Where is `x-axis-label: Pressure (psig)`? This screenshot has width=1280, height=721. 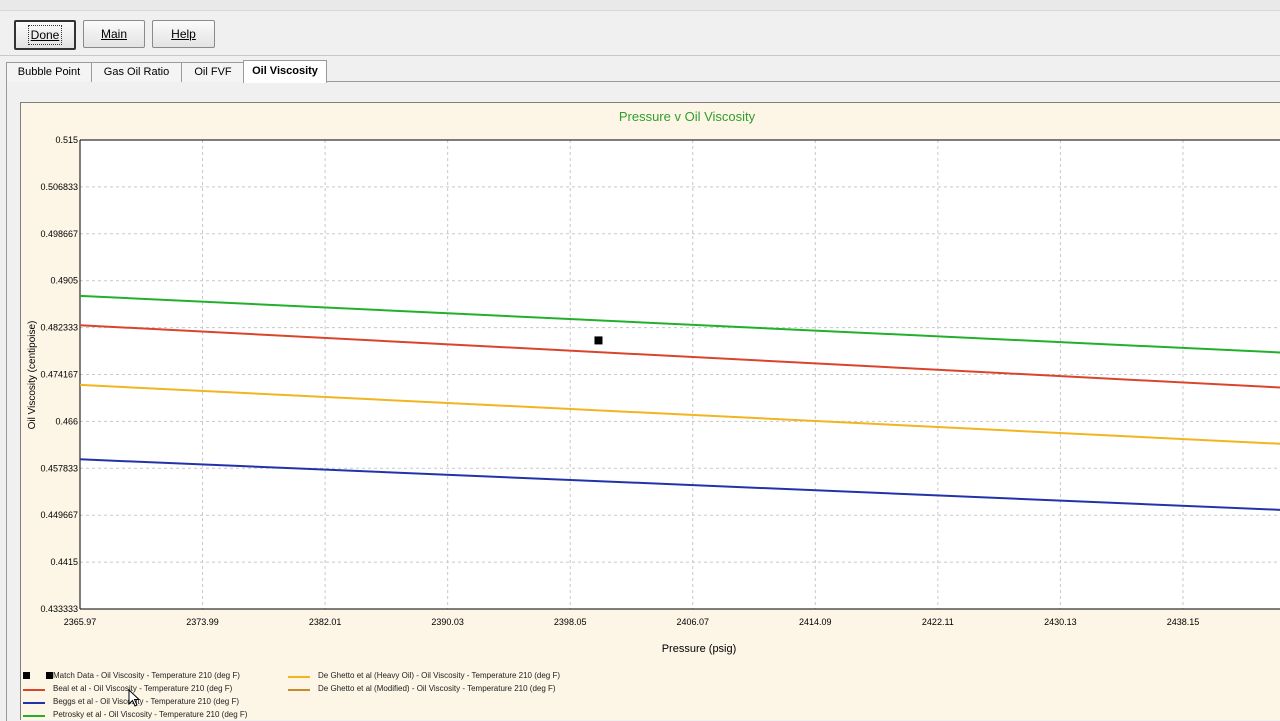 x-axis-label: Pressure (psig) is located at coordinates (699, 649).